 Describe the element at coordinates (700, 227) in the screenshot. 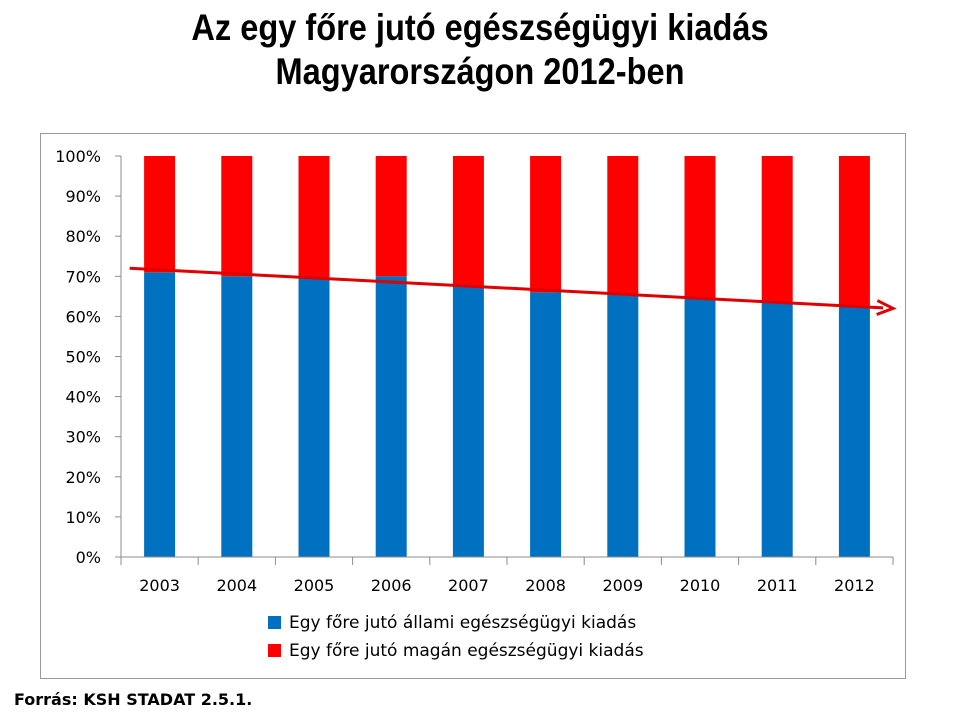

I see `bar-private-2010` at that location.